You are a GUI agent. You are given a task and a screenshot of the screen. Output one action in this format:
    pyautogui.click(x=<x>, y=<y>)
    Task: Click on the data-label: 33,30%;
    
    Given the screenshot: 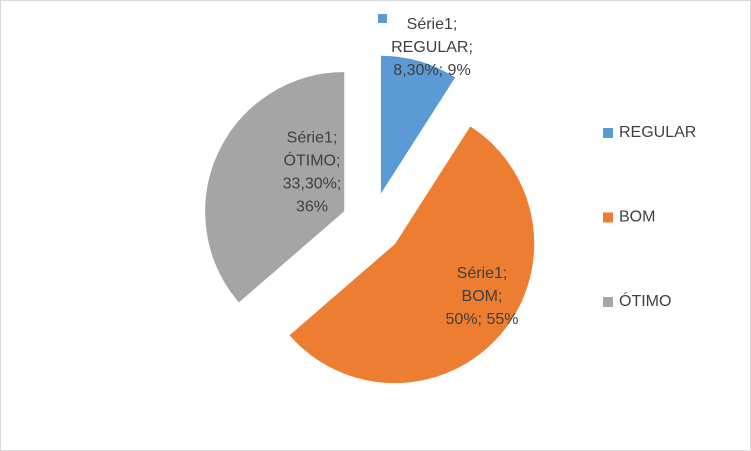 What is the action you would take?
    pyautogui.click(x=312, y=184)
    